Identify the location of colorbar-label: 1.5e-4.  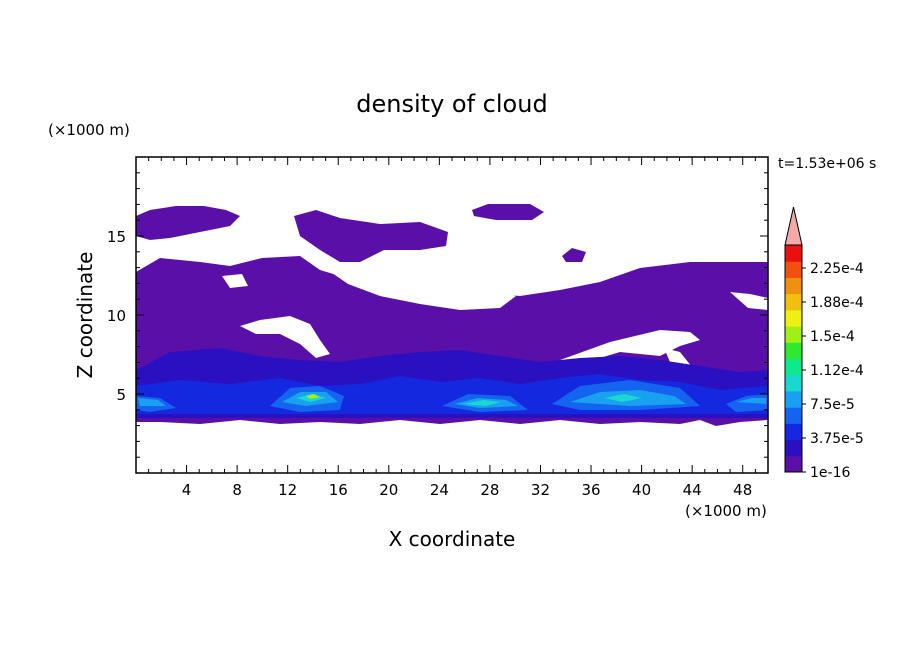
(832, 337).